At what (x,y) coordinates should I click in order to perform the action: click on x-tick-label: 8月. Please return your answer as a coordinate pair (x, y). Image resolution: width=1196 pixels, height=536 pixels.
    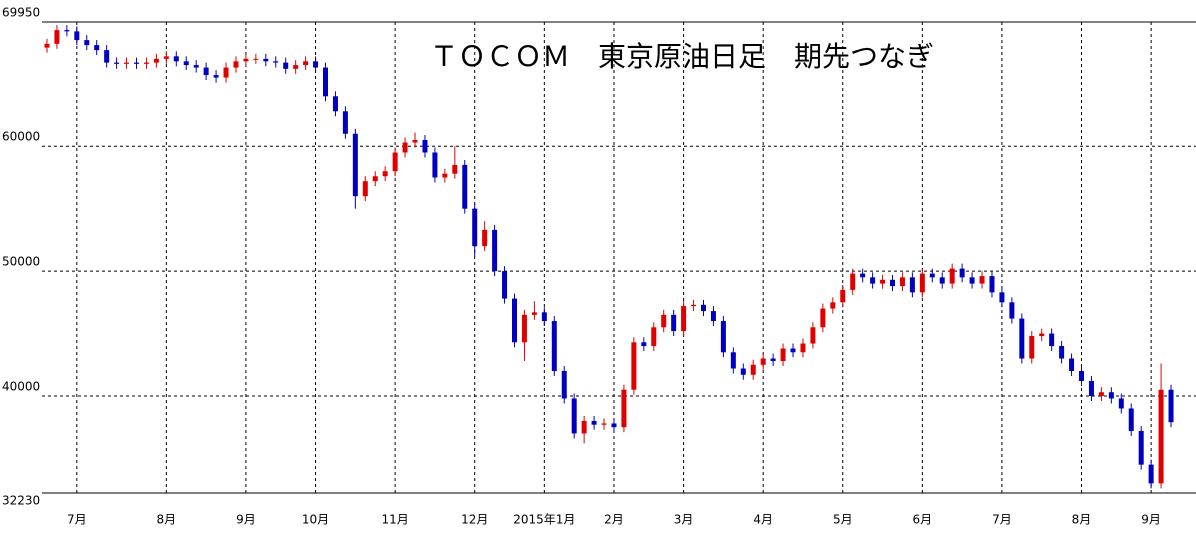
    Looking at the image, I should click on (1082, 520).